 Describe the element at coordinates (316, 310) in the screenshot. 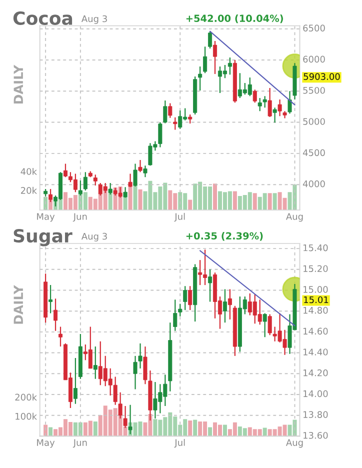

I see `y-tick-label: 14.80` at that location.